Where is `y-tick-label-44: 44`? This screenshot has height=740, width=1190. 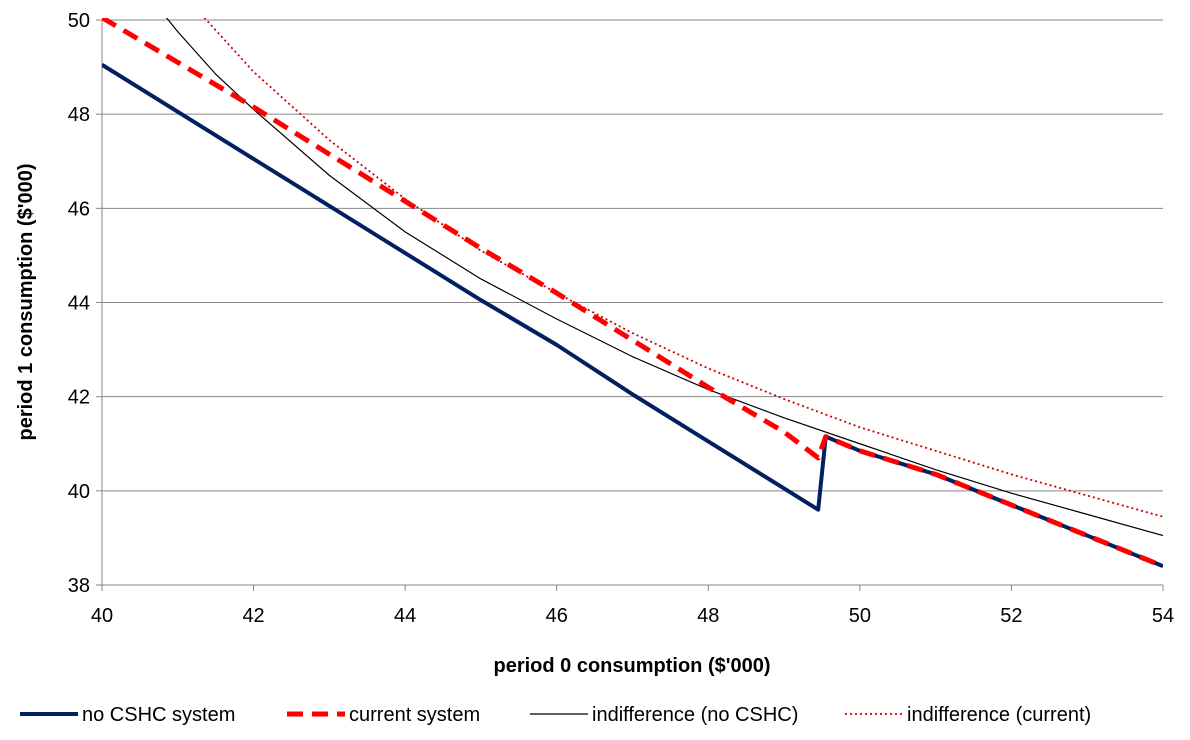
y-tick-label-44: 44 is located at coordinates (79, 304).